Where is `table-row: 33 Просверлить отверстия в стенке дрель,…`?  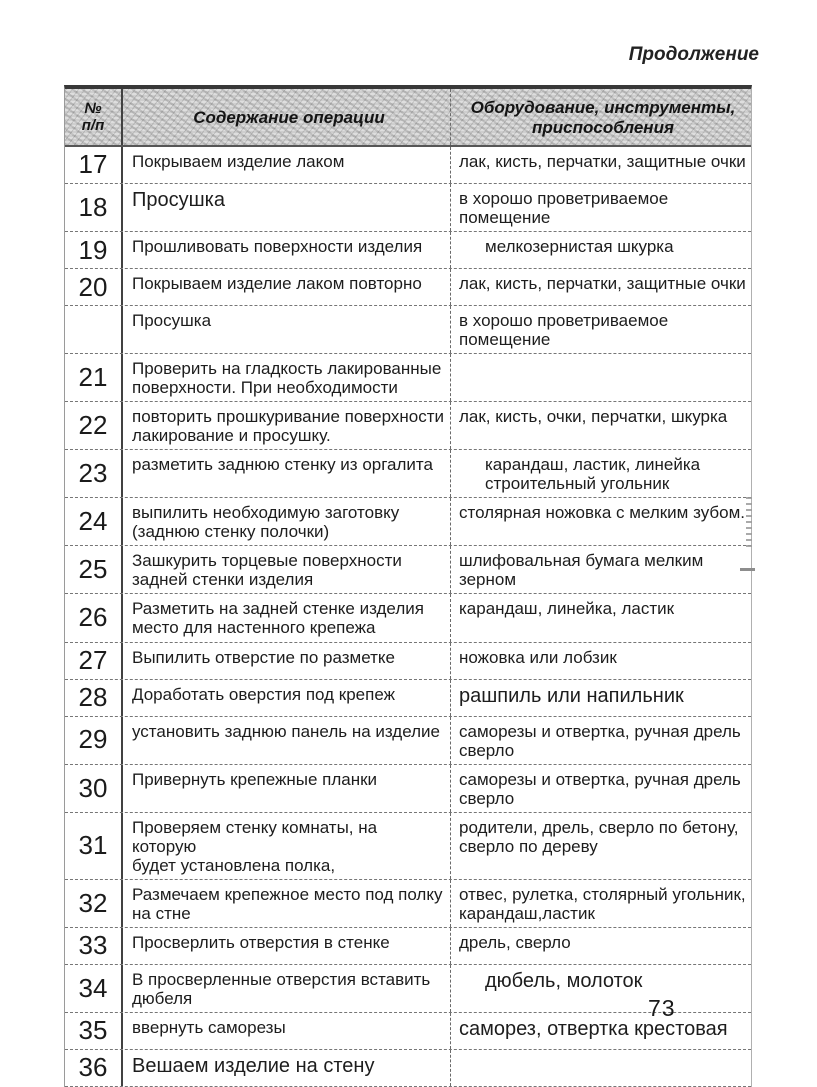 table-row: 33 Просверлить отверстия в стенке дрель,… is located at coordinates (408, 946).